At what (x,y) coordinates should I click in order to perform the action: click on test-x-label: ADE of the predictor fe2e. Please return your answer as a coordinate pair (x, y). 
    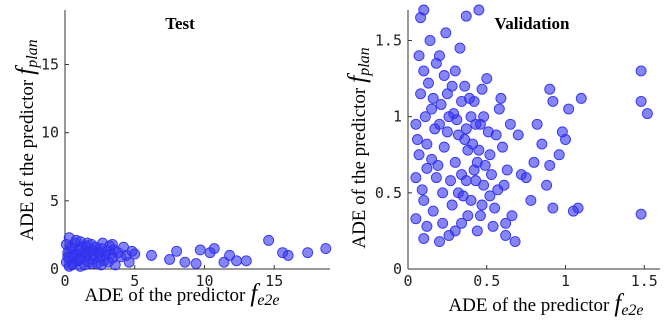
    Looking at the image, I should click on (181, 294).